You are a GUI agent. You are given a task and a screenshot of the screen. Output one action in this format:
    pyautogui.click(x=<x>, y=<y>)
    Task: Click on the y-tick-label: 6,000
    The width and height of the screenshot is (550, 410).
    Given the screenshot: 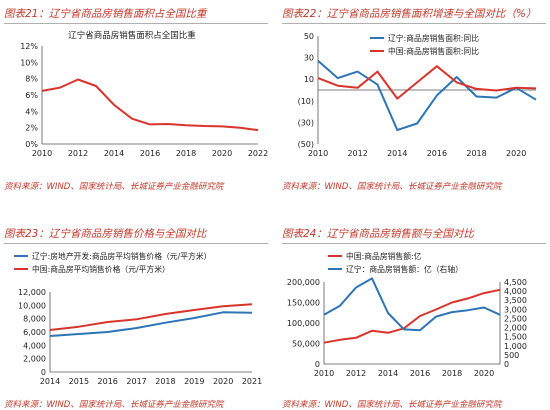 What is the action you would take?
    pyautogui.click(x=34, y=332)
    